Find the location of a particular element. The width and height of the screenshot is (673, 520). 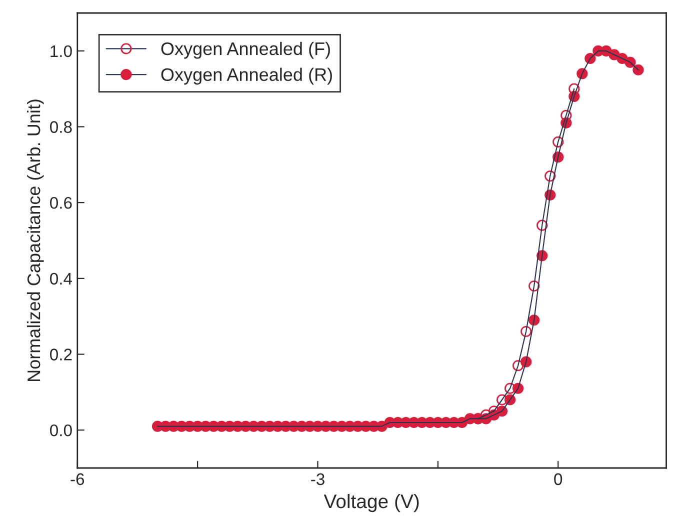

x-tick-label: 0 is located at coordinates (558, 479).